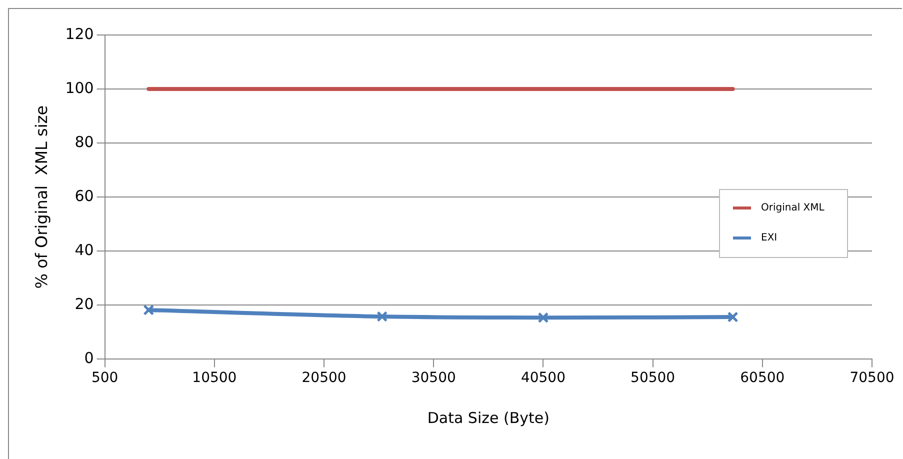  What do you see at coordinates (84, 195) in the screenshot?
I see `y-tick-label: 60` at bounding box center [84, 195].